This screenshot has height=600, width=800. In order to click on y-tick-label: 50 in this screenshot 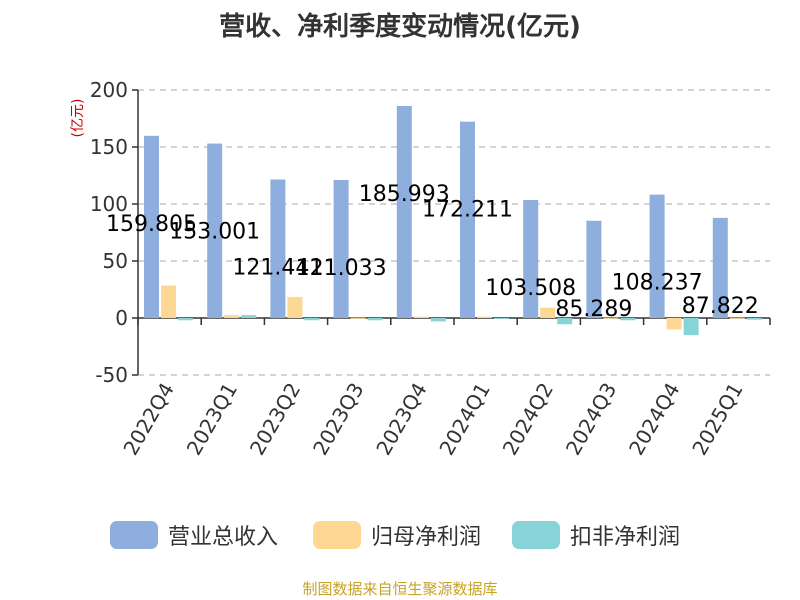, I will do `click(115, 261)`.